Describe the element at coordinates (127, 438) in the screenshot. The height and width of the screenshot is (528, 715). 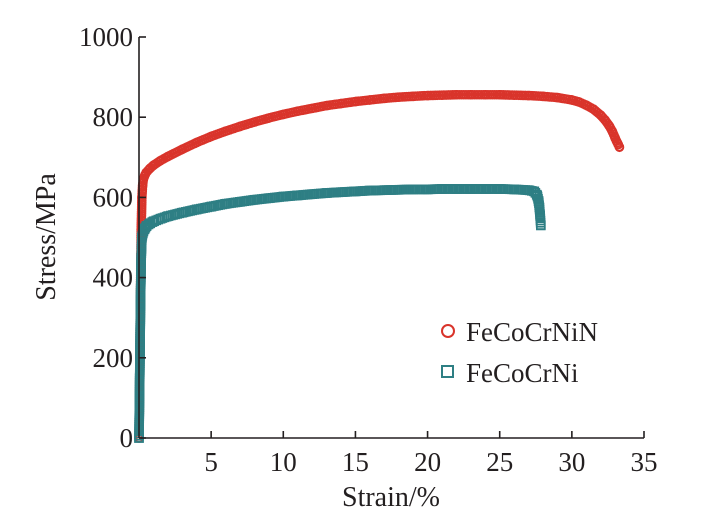
I see `y-tick-label: 0` at that location.